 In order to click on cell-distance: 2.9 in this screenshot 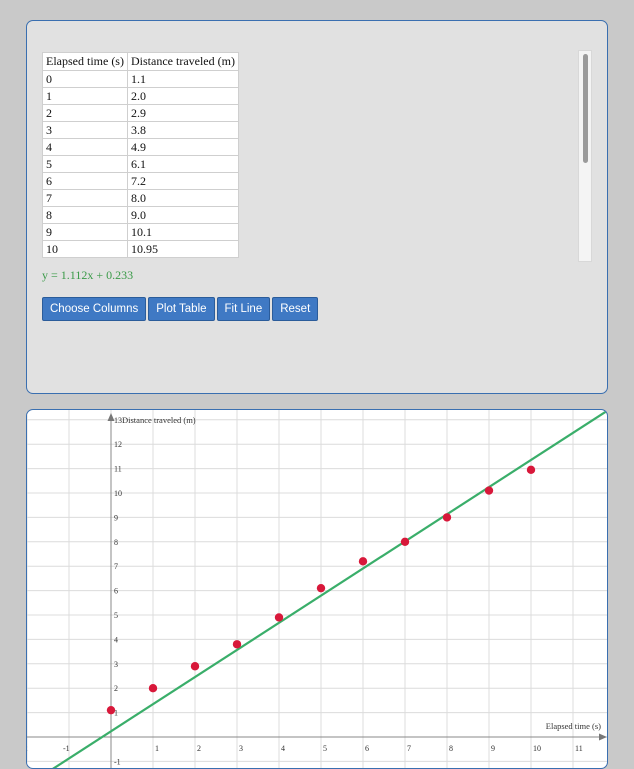, I will do `click(183, 113)`.